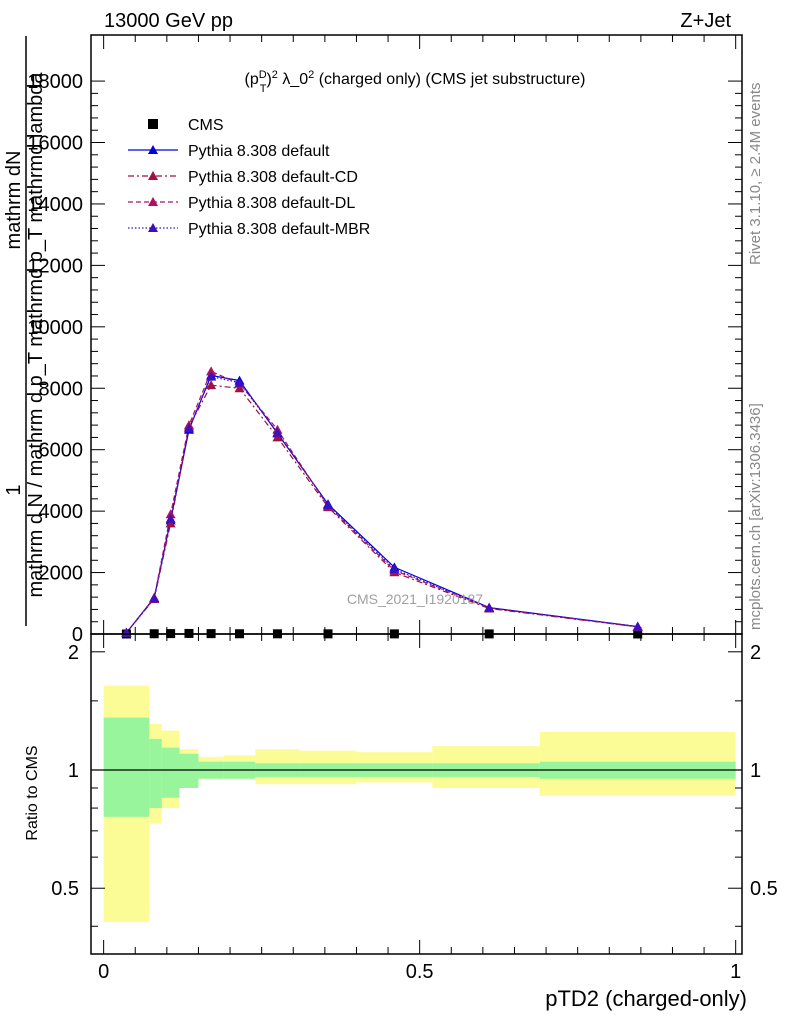 This screenshot has height=1024, width=786. What do you see at coordinates (646, 998) in the screenshot?
I see `x-axis-label: pTD2 (charged-only)` at bounding box center [646, 998].